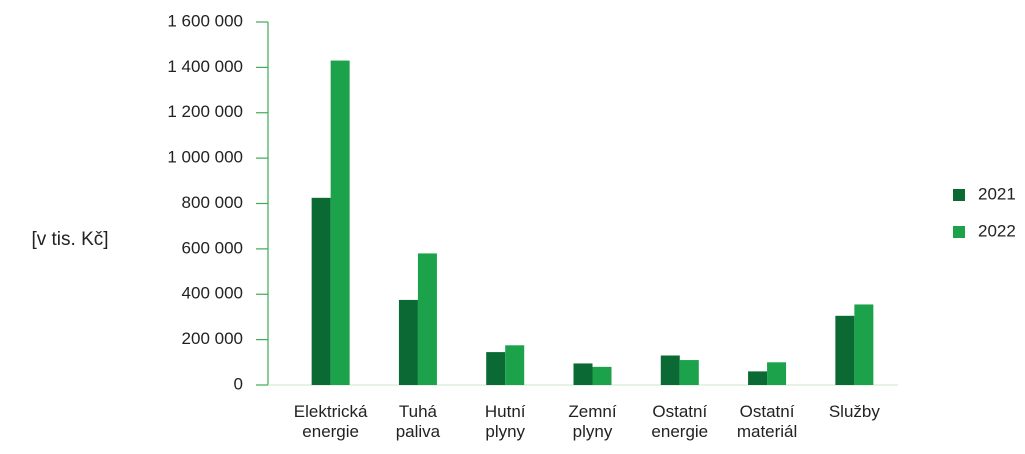  What do you see at coordinates (205, 66) in the screenshot?
I see `y-tick-label: 1 400 000` at bounding box center [205, 66].